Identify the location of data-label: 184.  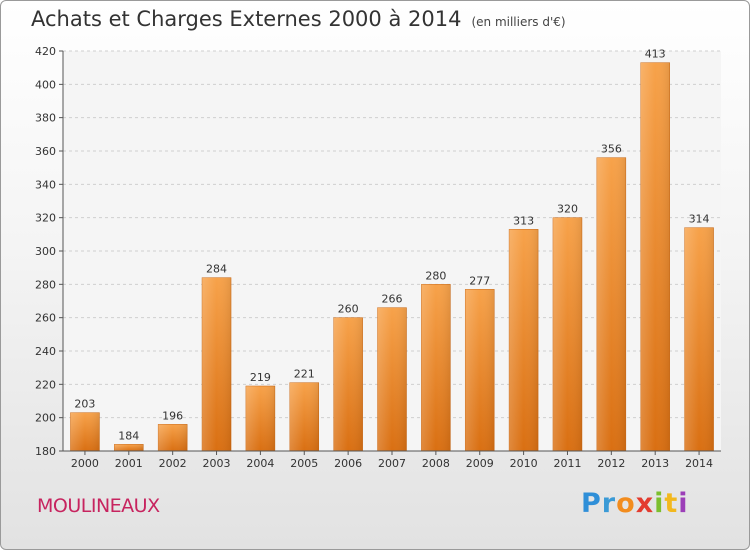
(128, 435).